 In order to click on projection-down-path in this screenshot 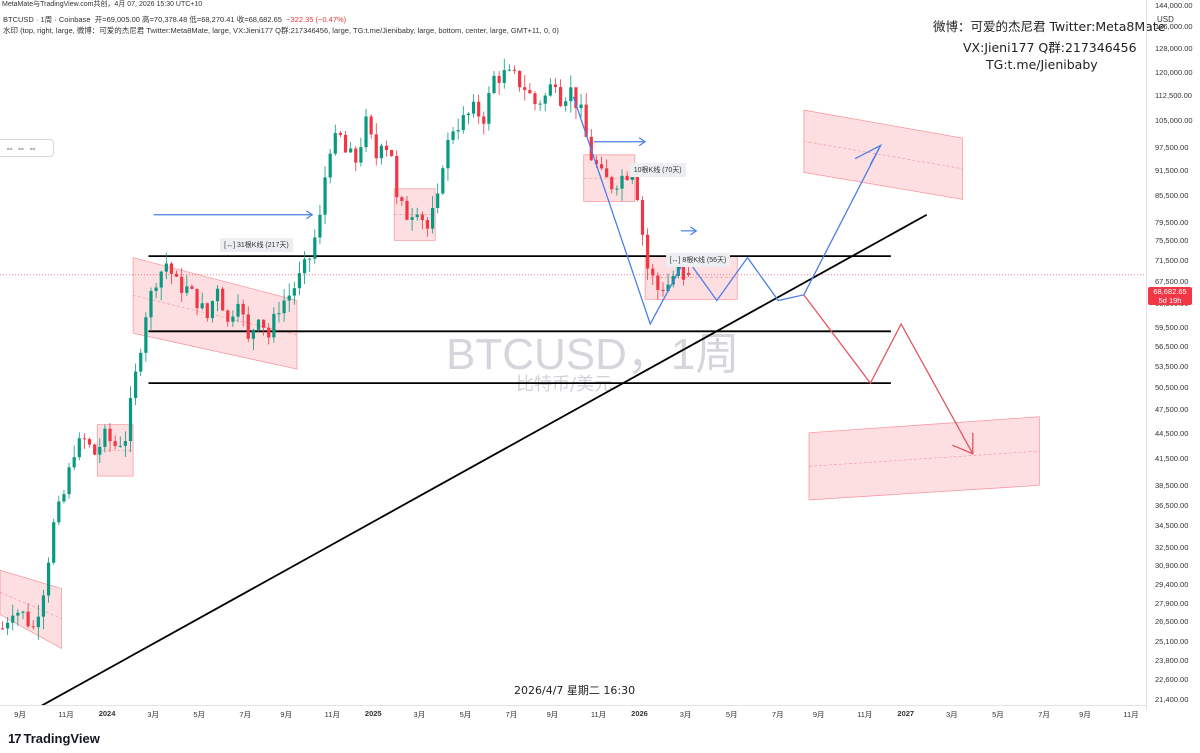, I will do `click(888, 374)`.